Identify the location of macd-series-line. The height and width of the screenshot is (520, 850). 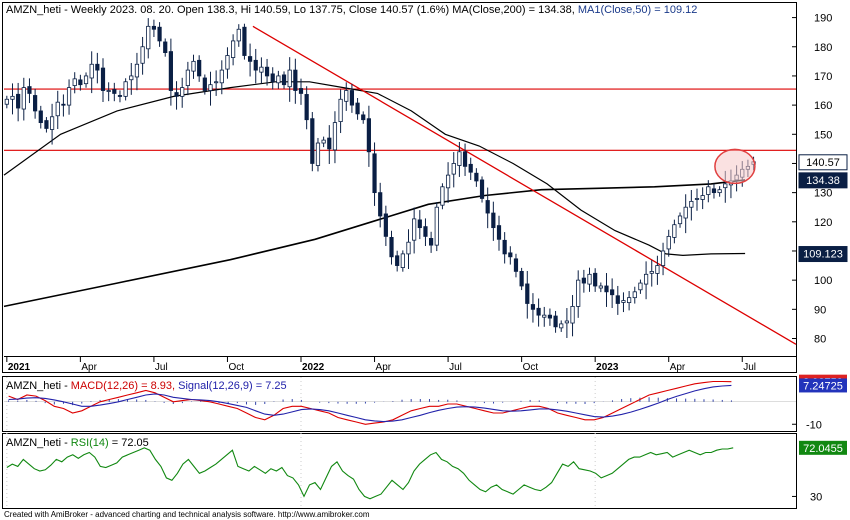
(370, 403).